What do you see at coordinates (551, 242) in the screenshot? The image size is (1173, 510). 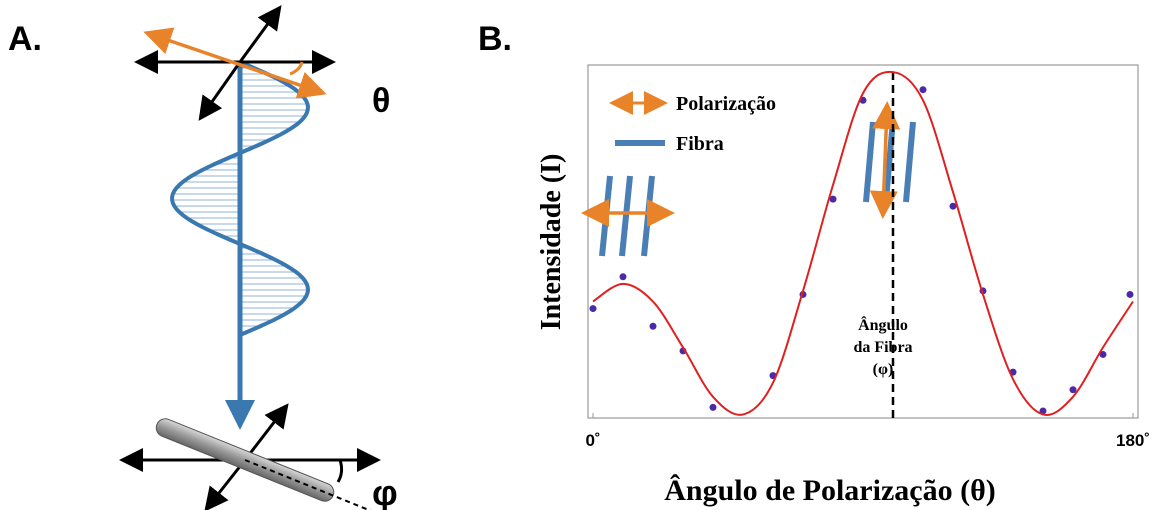 I see `y-axis-label: Intensidade (I)` at bounding box center [551, 242].